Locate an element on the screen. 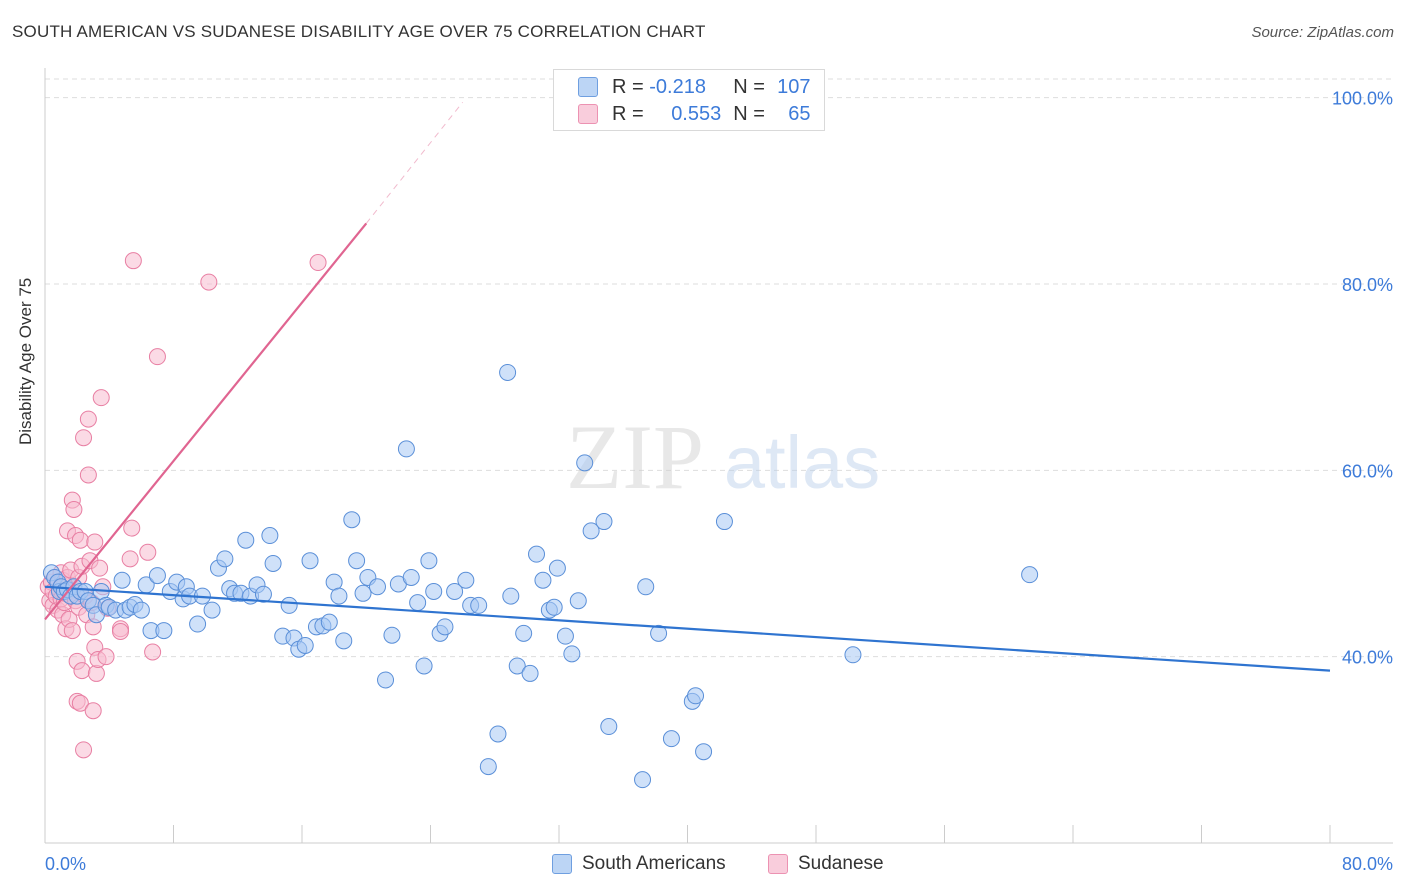 This screenshot has height=892, width=1406. legend-label: South Americans is located at coordinates (654, 863).